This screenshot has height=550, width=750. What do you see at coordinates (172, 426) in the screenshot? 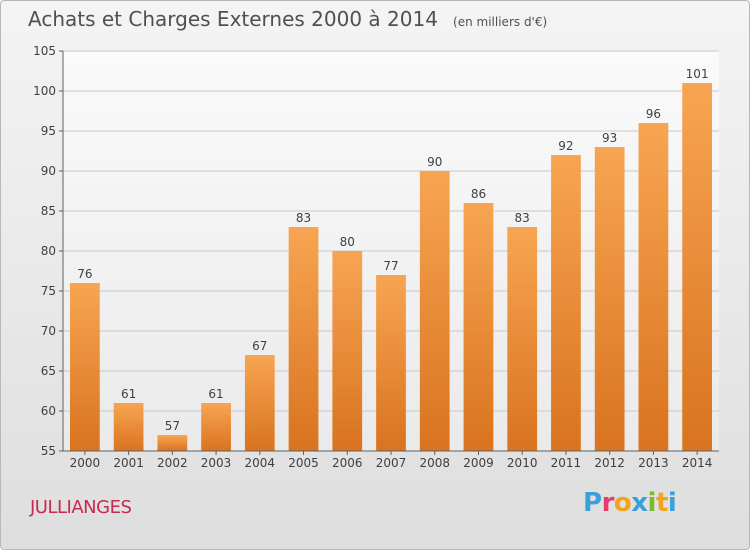
I see `data-label: 57` at bounding box center [172, 426].